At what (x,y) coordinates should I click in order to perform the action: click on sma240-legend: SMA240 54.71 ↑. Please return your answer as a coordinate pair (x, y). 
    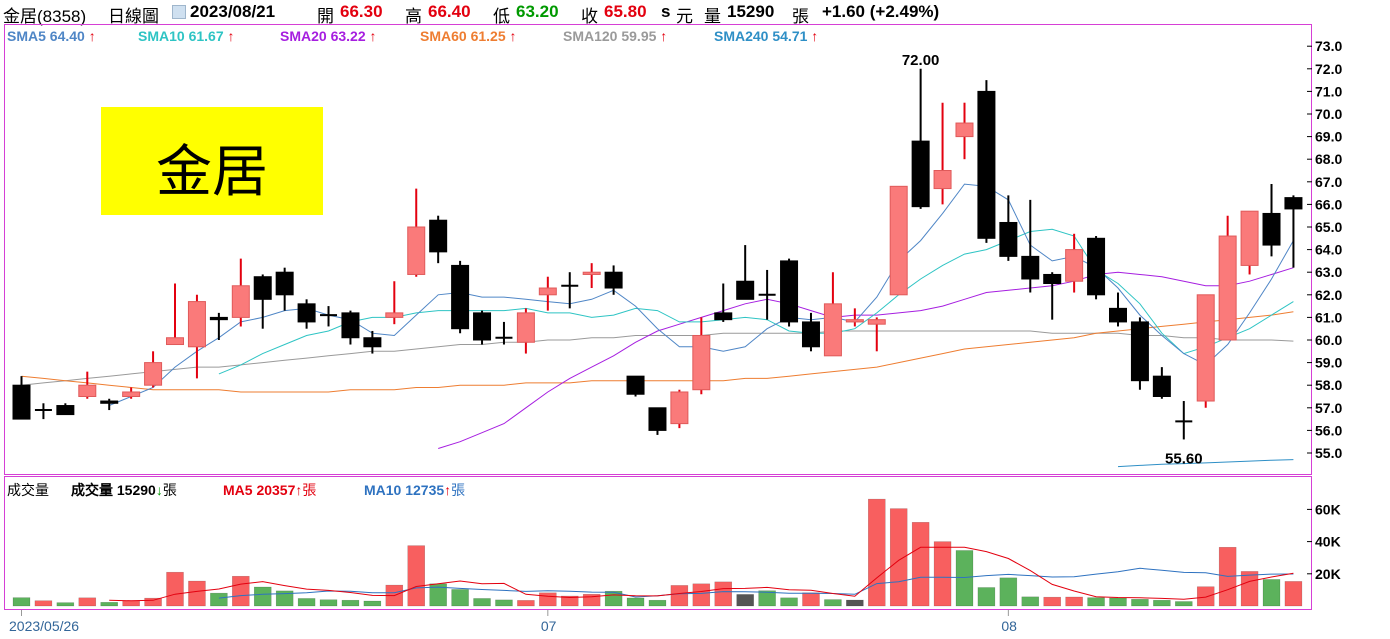
    Looking at the image, I should click on (766, 36).